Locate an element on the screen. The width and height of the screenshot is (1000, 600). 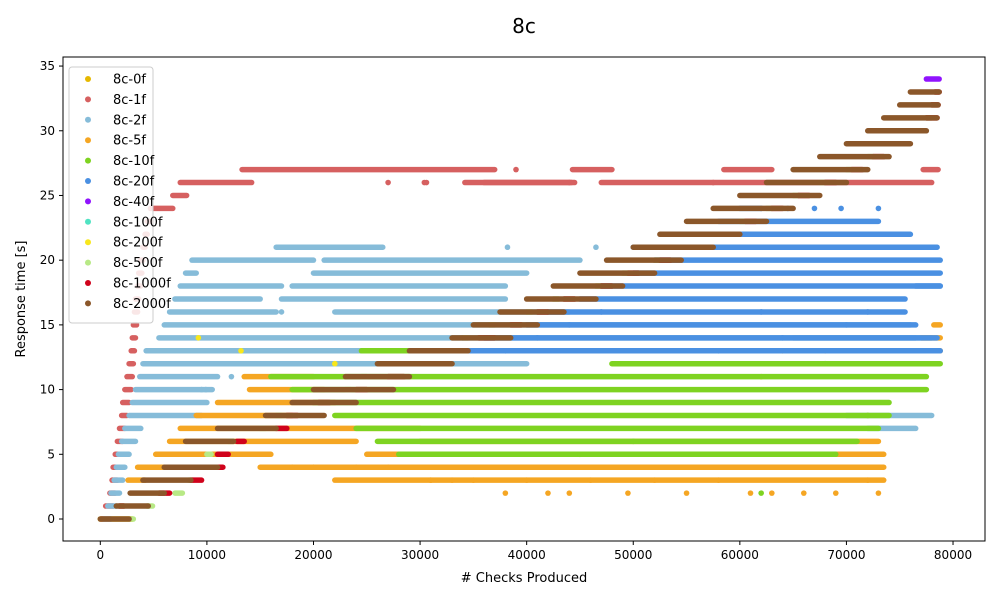
legend-frame is located at coordinates (111, 195).